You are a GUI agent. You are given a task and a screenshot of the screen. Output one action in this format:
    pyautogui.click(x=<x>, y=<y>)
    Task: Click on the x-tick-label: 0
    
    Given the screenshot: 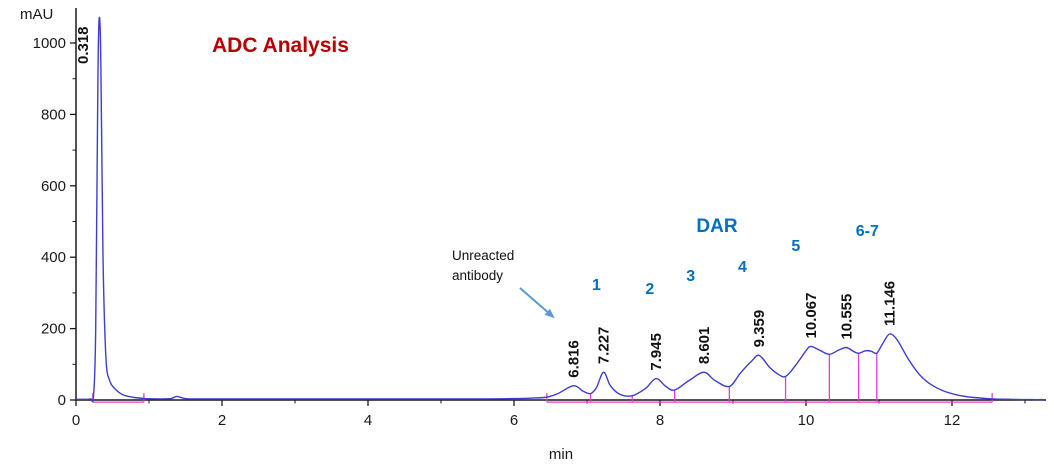 What is the action you would take?
    pyautogui.click(x=76, y=420)
    